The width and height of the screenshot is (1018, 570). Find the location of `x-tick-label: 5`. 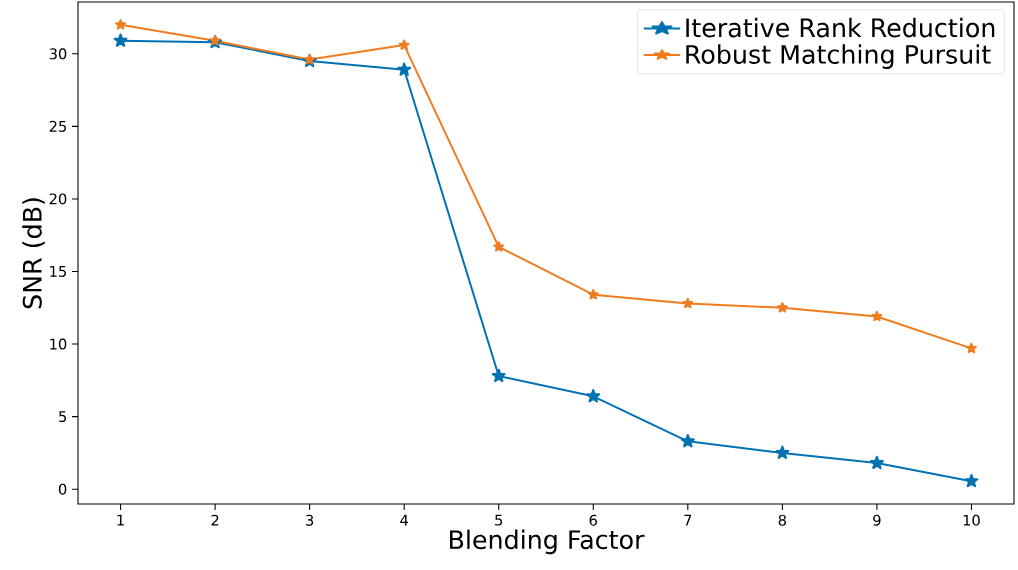

x-tick-label: 5 is located at coordinates (499, 520).